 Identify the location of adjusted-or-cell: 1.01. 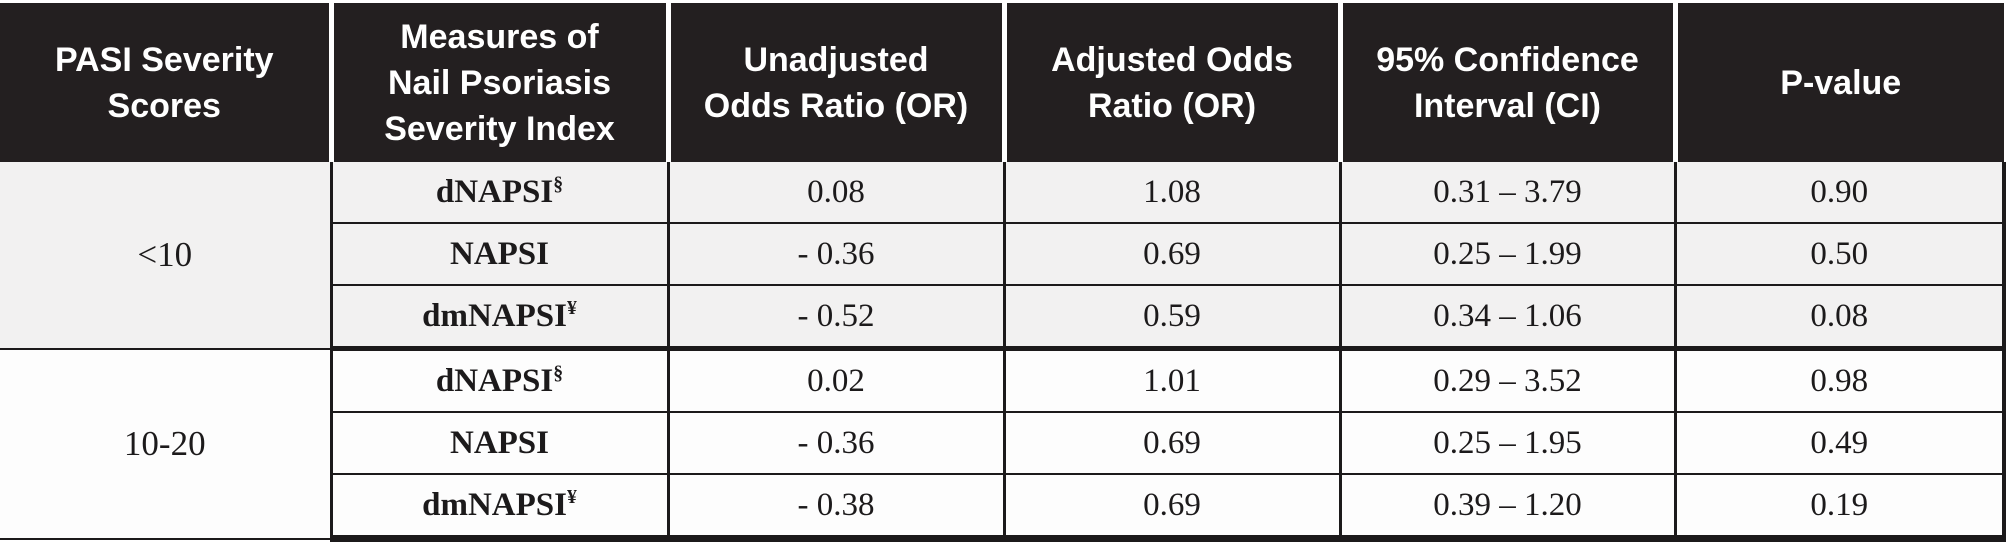
(1171, 380).